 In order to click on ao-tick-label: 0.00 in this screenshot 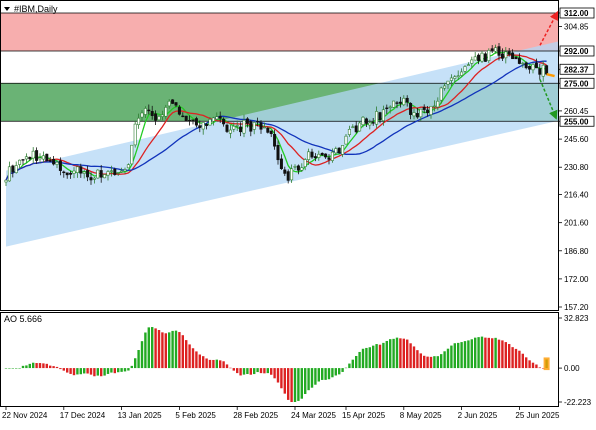, I will do `click(572, 368)`.